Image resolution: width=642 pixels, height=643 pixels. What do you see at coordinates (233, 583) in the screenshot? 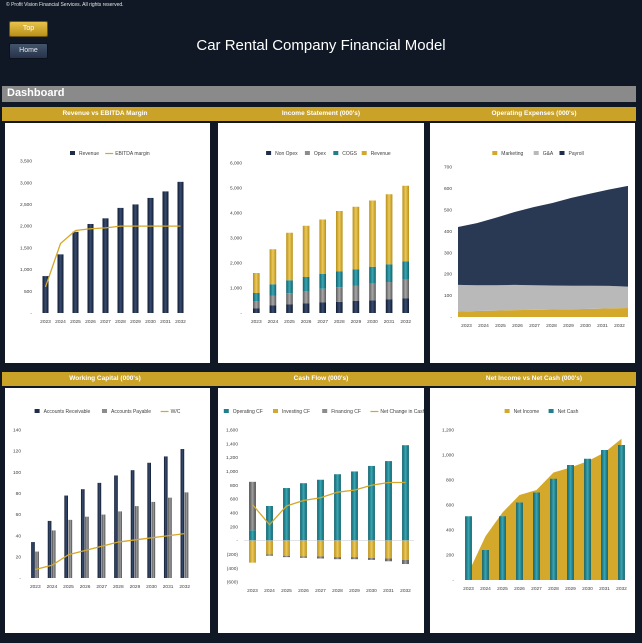
I see `y-tick-label: (600)` at bounding box center [233, 583].